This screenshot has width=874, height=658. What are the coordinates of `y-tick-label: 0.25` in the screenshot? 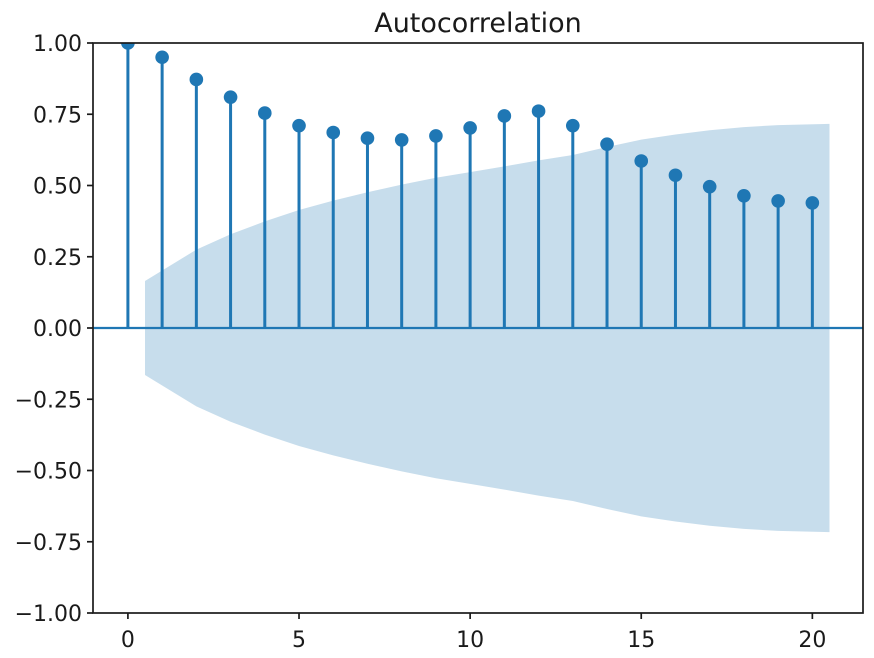 It's located at (57, 258).